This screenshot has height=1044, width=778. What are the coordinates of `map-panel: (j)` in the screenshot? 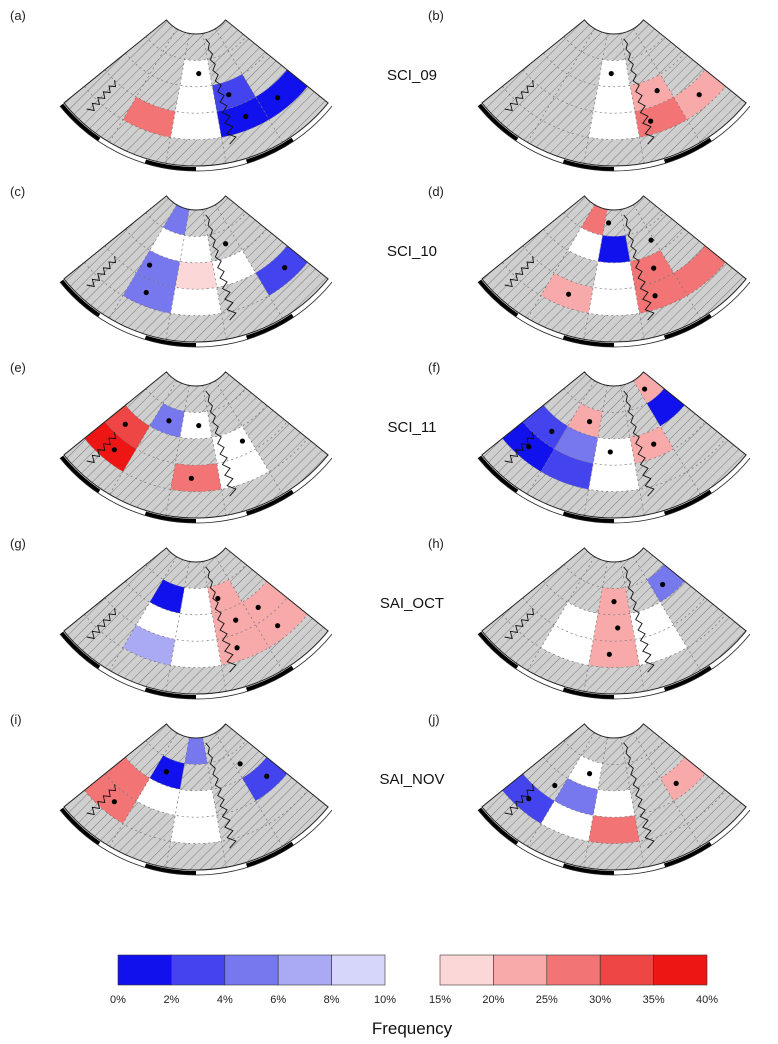 It's located at (589, 794).